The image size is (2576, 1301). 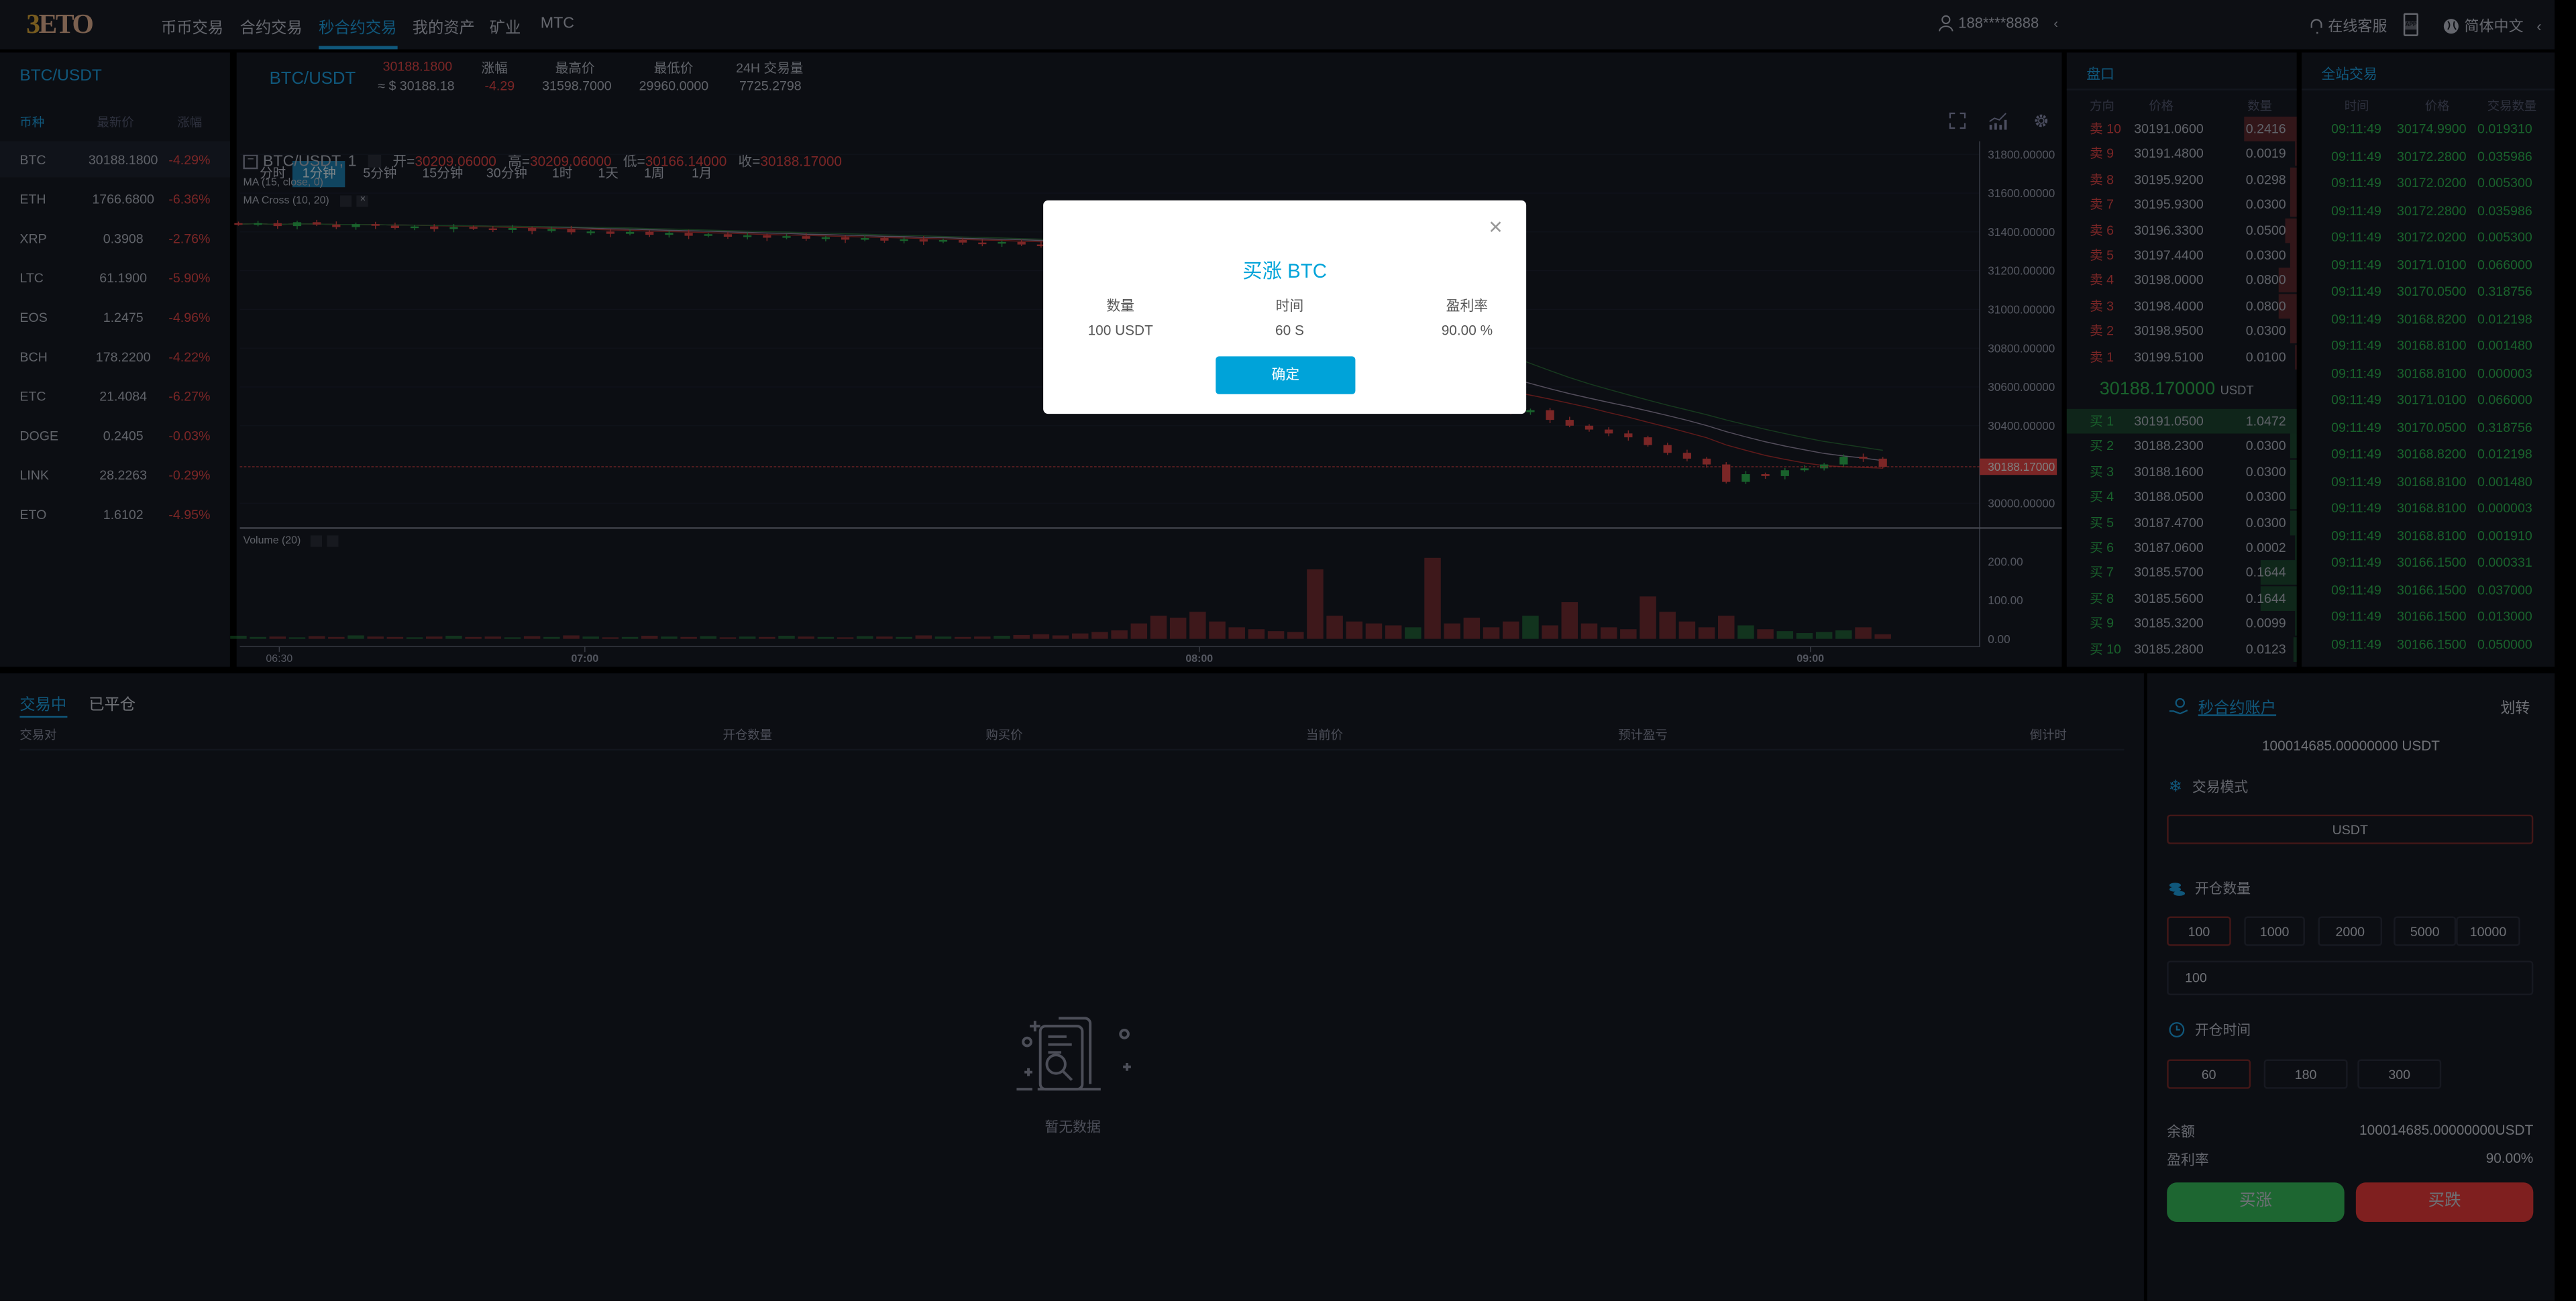 I want to click on amount-option: 10000, so click(x=2488, y=931).